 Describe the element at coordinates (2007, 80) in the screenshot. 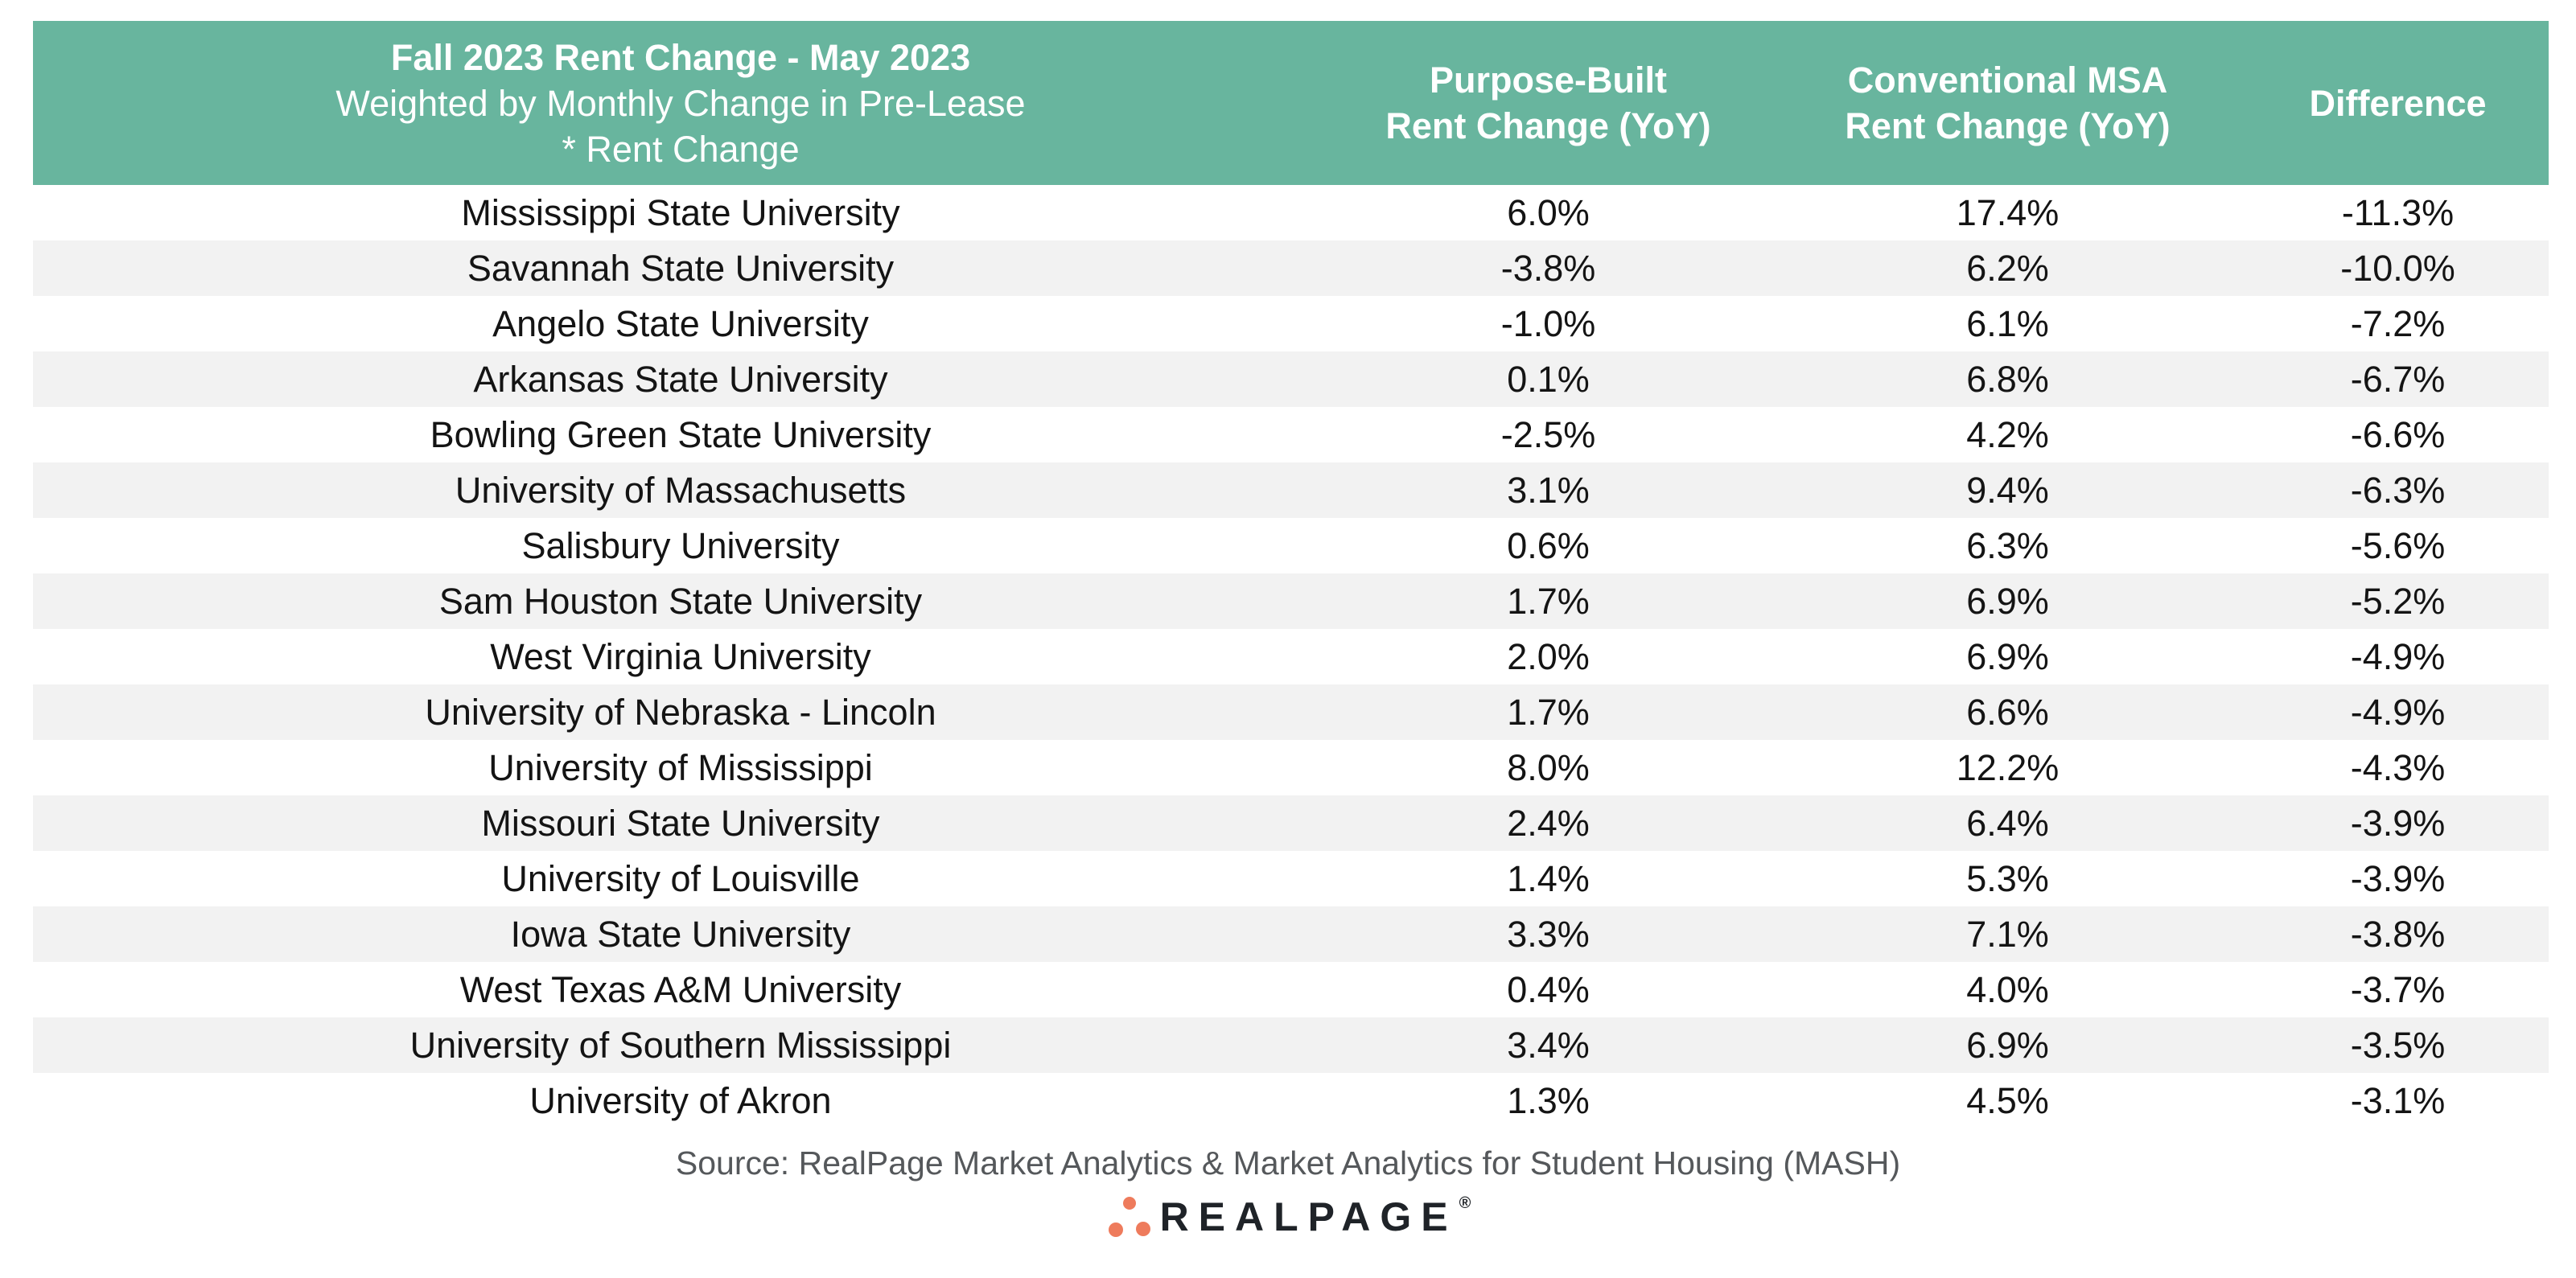

I see `column-header-line: Conventional MSA` at that location.